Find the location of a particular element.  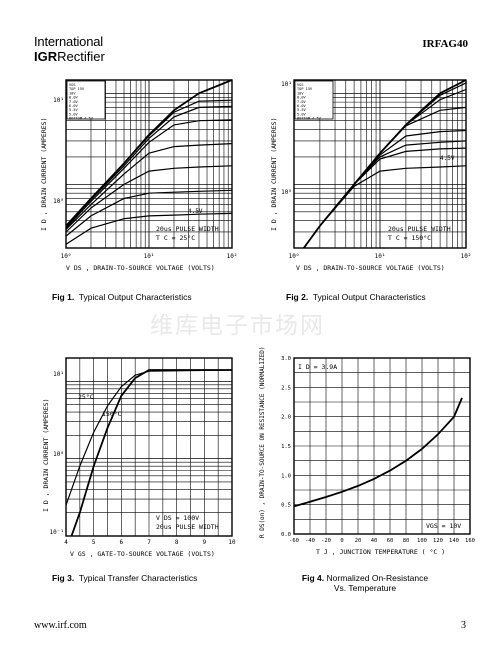

fig4-curves is located at coordinates (378, 452).